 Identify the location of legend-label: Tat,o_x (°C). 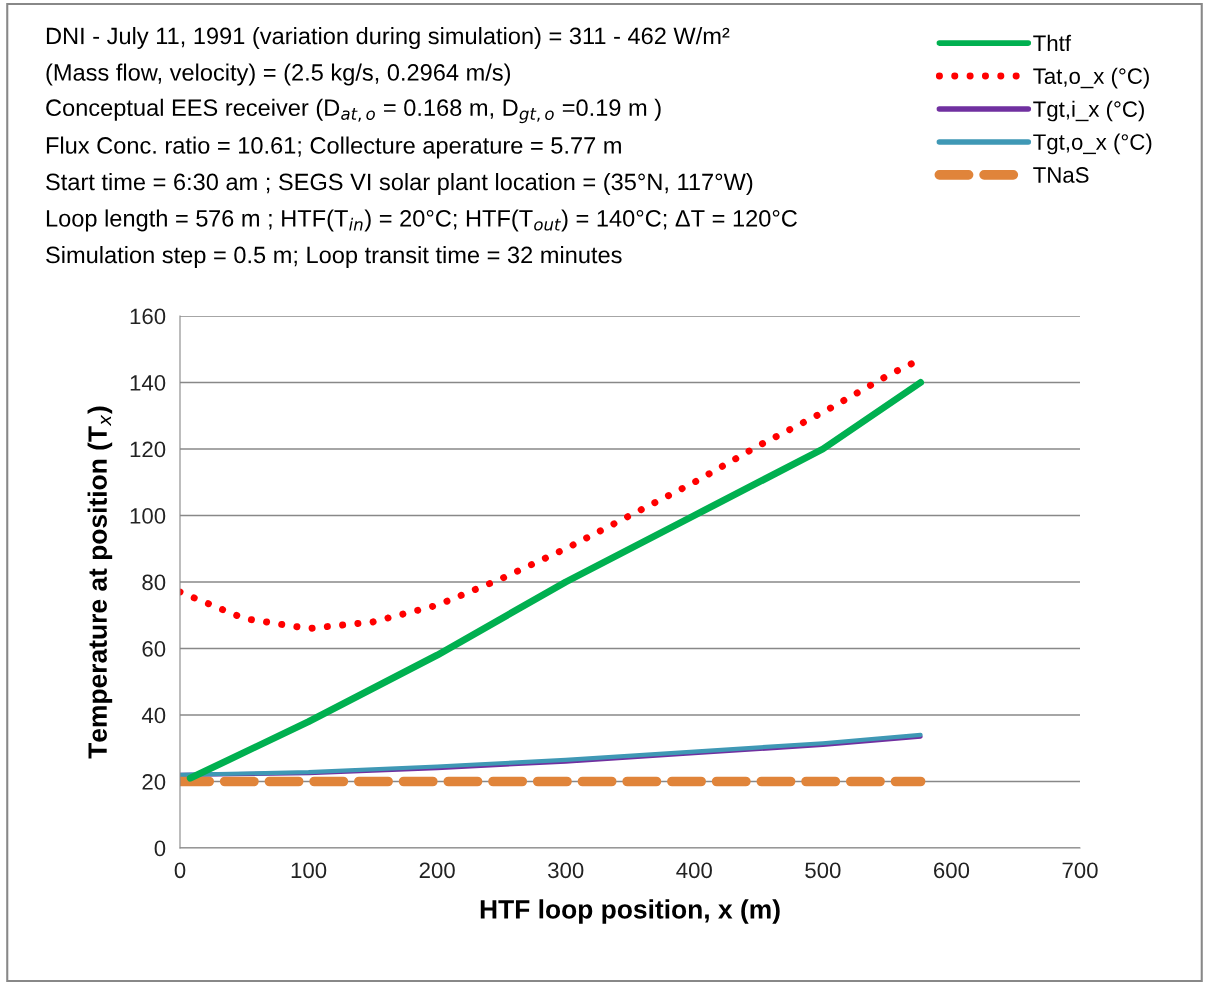
(1091, 78).